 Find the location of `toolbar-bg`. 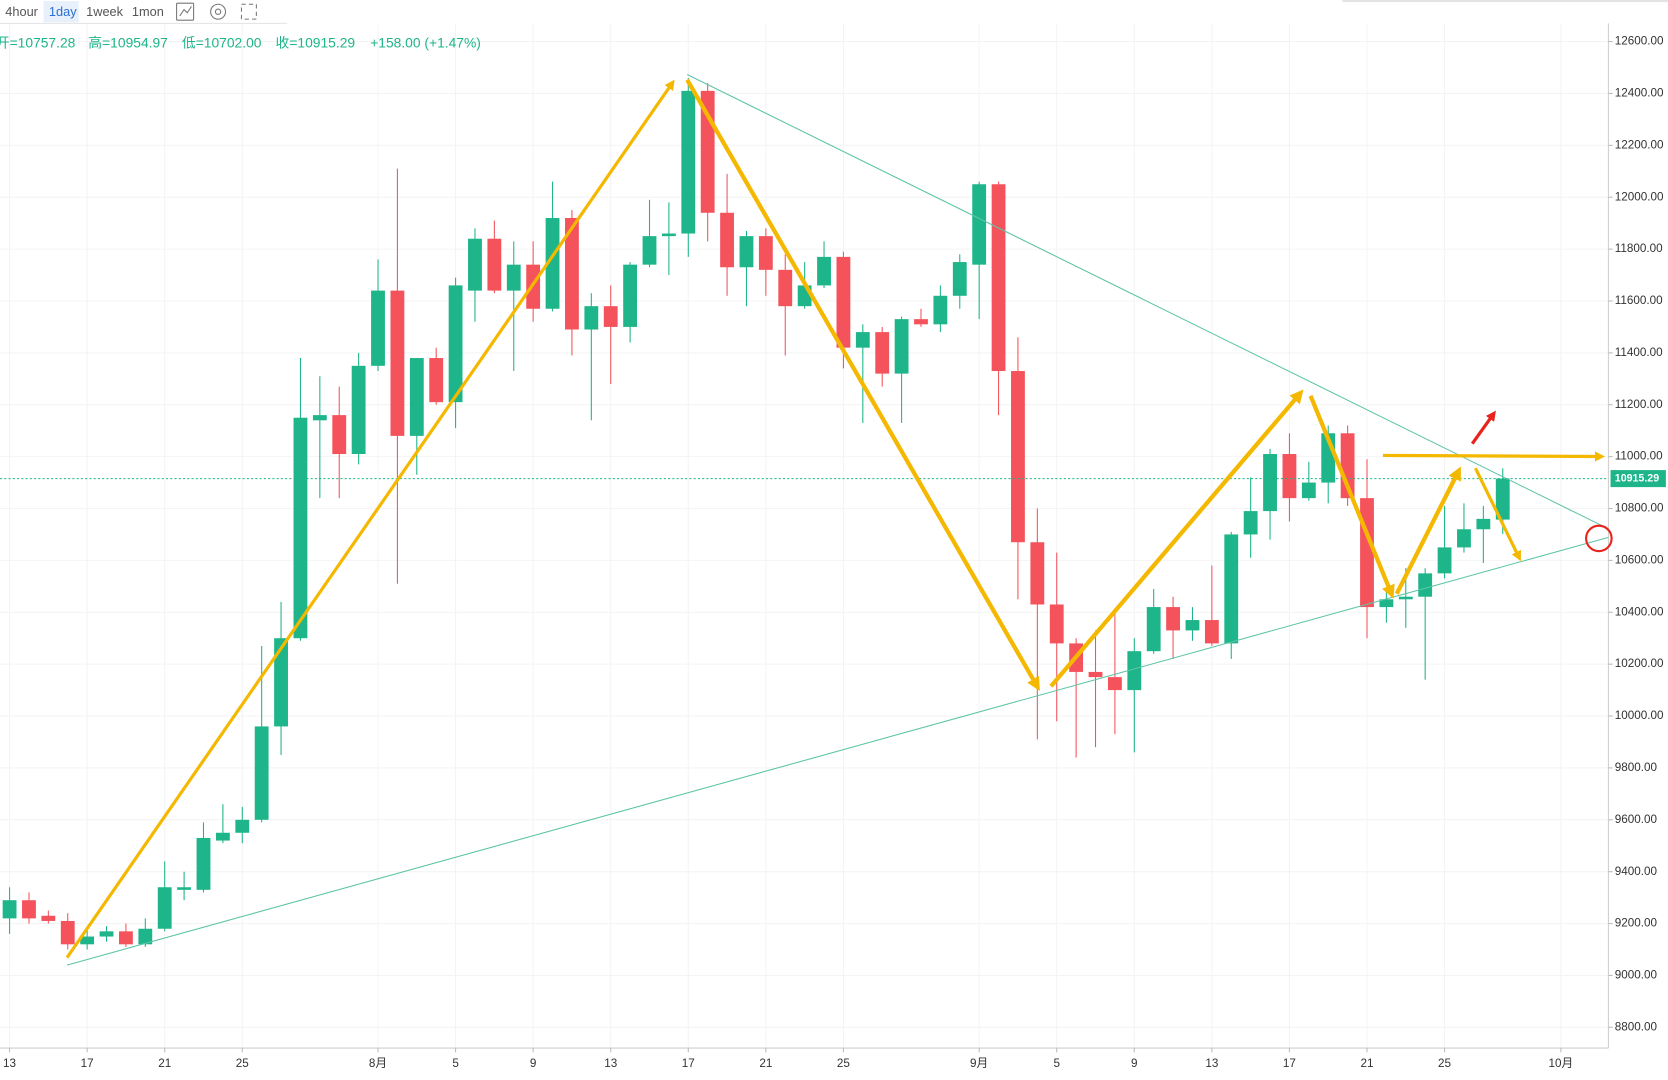

toolbar-bg is located at coordinates (834, 12).